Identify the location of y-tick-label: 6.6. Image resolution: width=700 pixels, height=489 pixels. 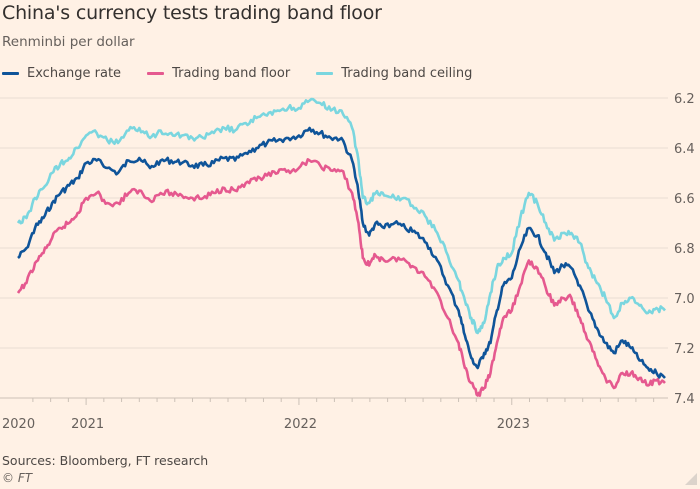
(684, 199).